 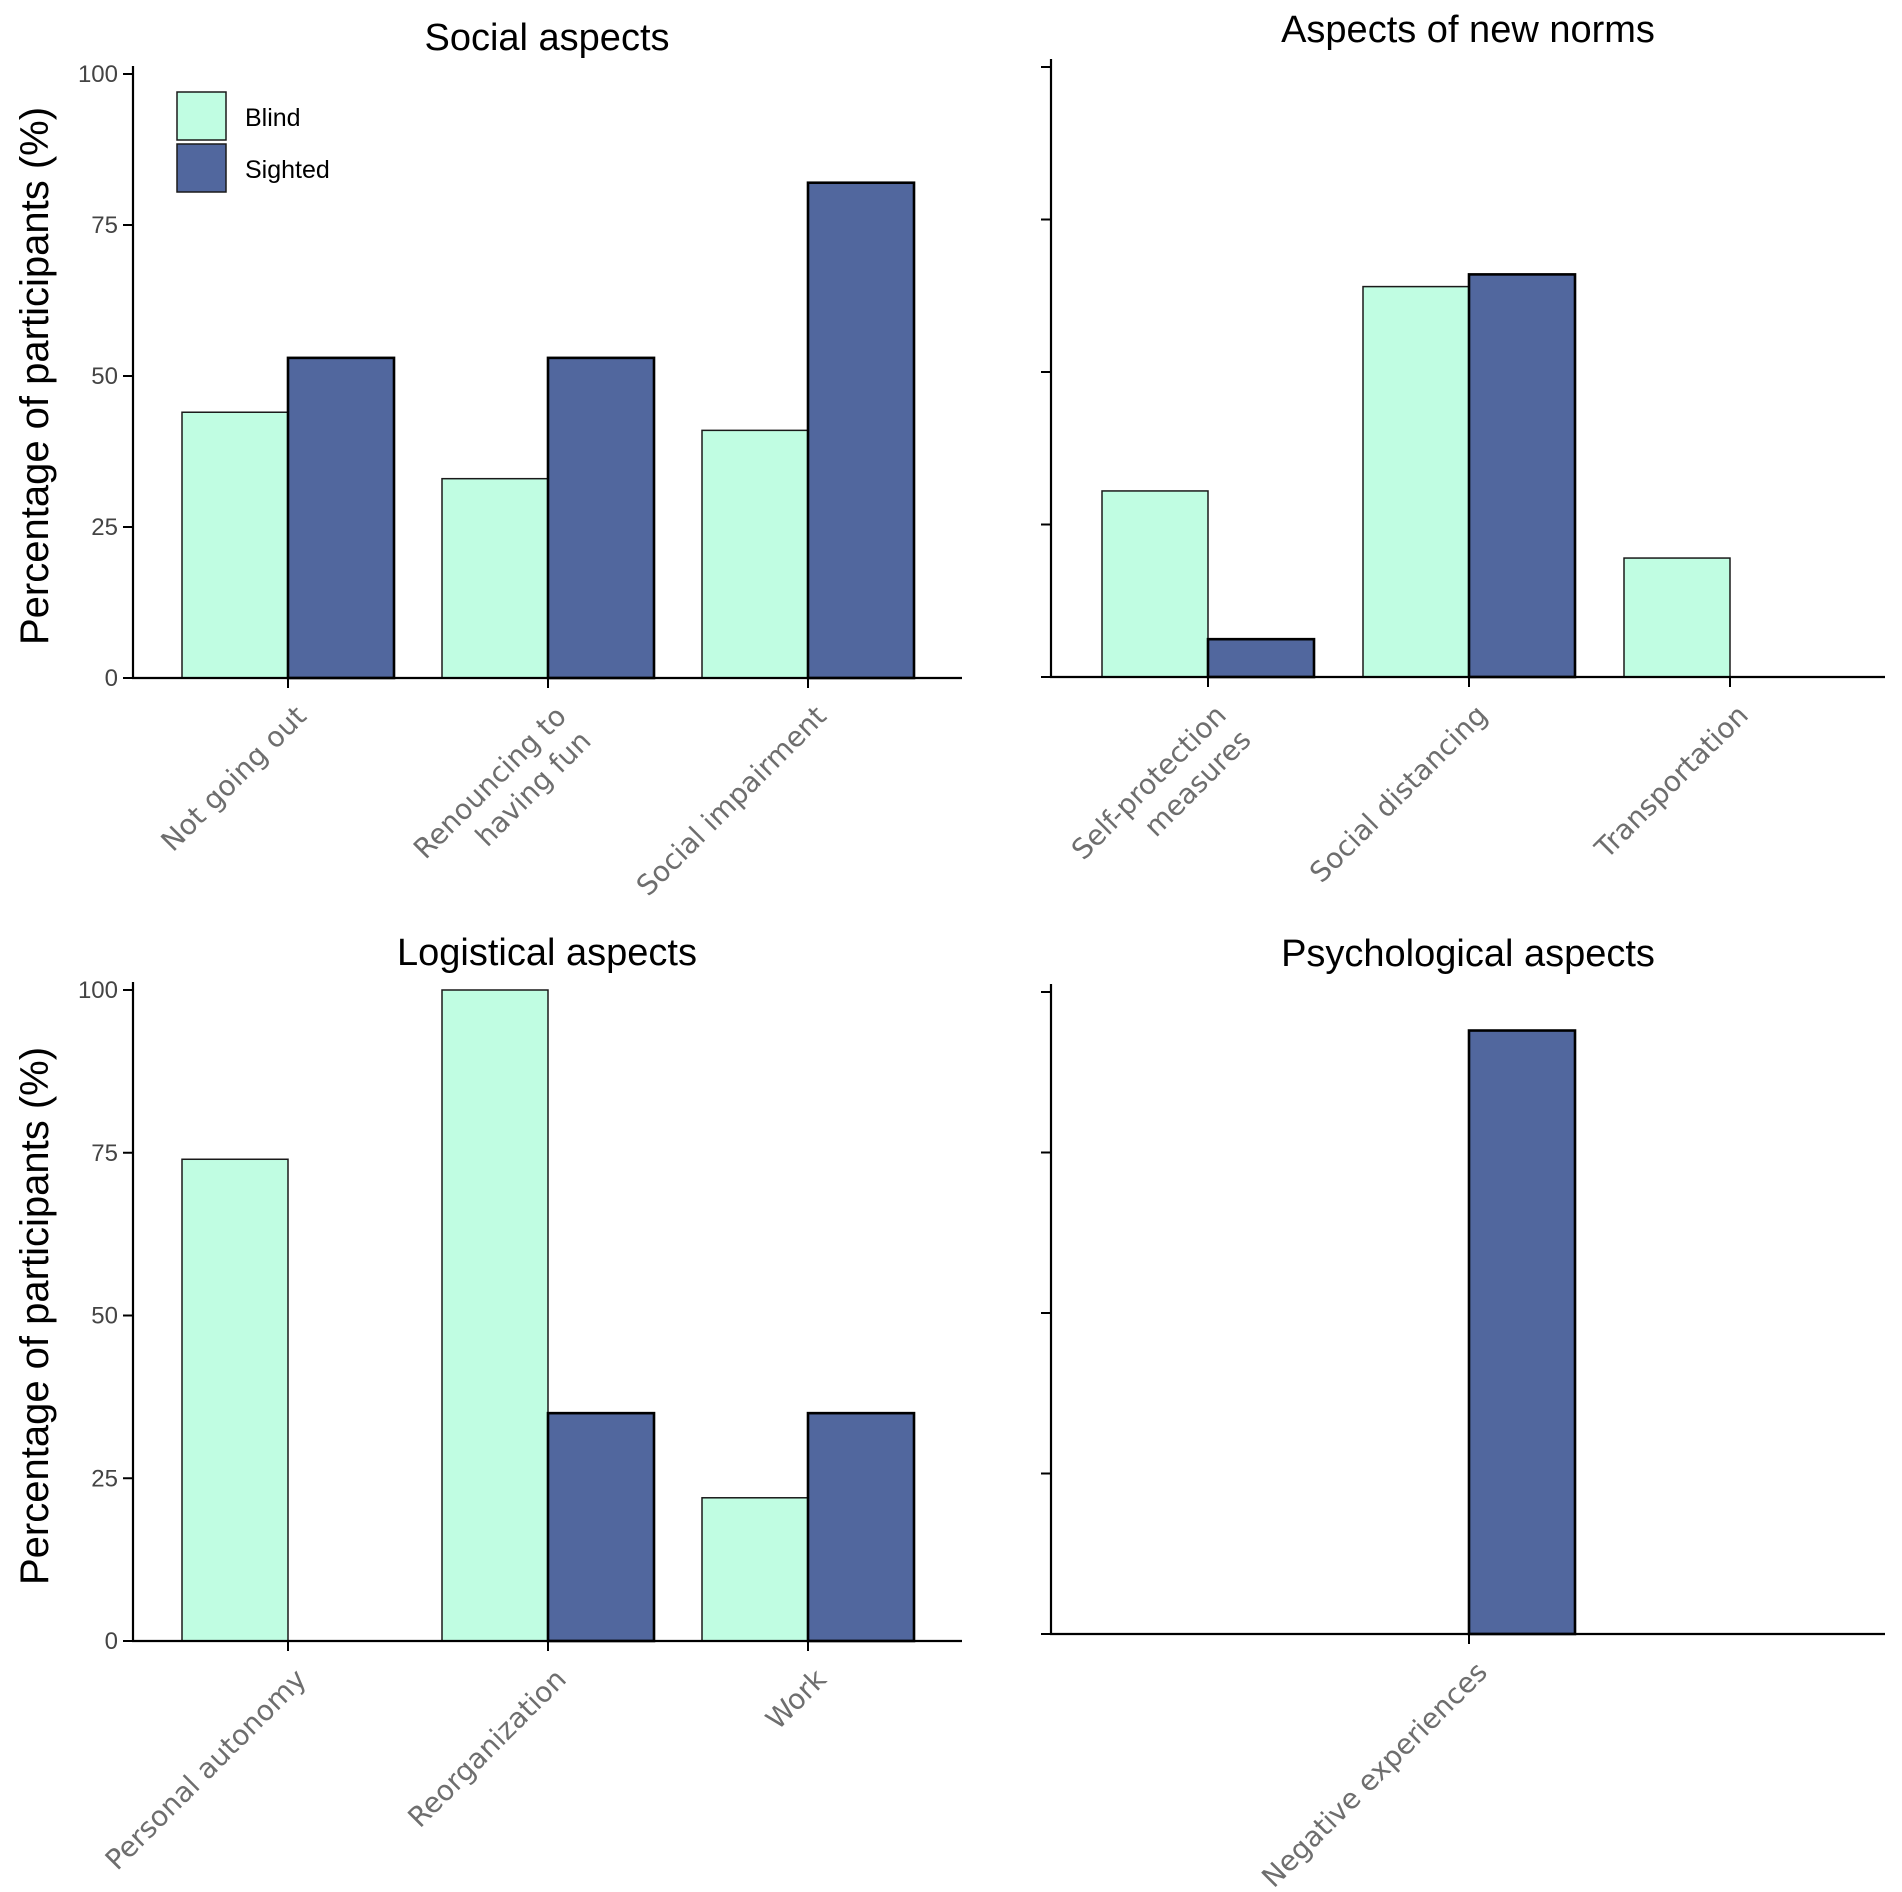 I want to click on panel-title: Logistical aspects, so click(x=547, y=953).